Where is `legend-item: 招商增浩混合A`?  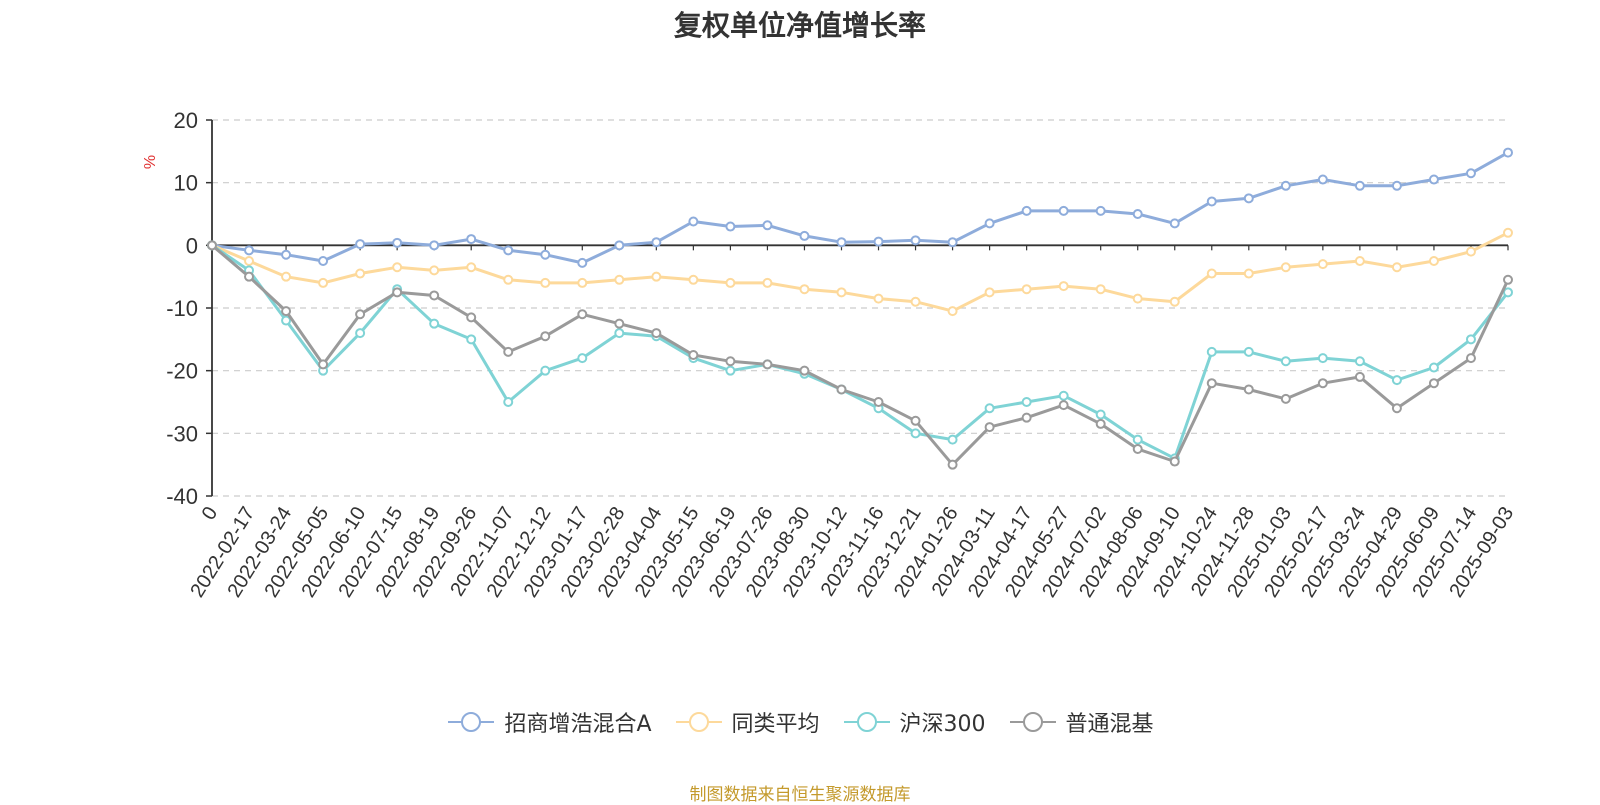
legend-item: 招商增浩混合A is located at coordinates (549, 722).